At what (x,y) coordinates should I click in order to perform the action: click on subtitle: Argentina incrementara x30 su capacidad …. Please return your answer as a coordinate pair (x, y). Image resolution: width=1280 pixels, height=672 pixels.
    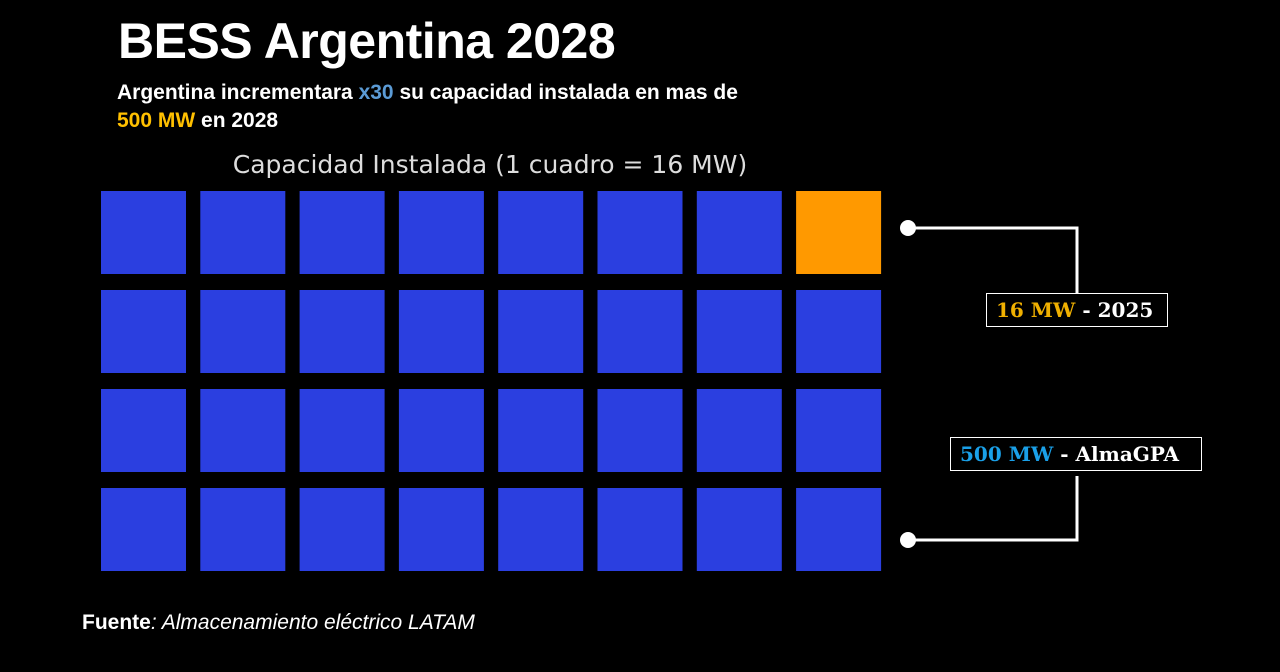
    Looking at the image, I should click on (497, 107).